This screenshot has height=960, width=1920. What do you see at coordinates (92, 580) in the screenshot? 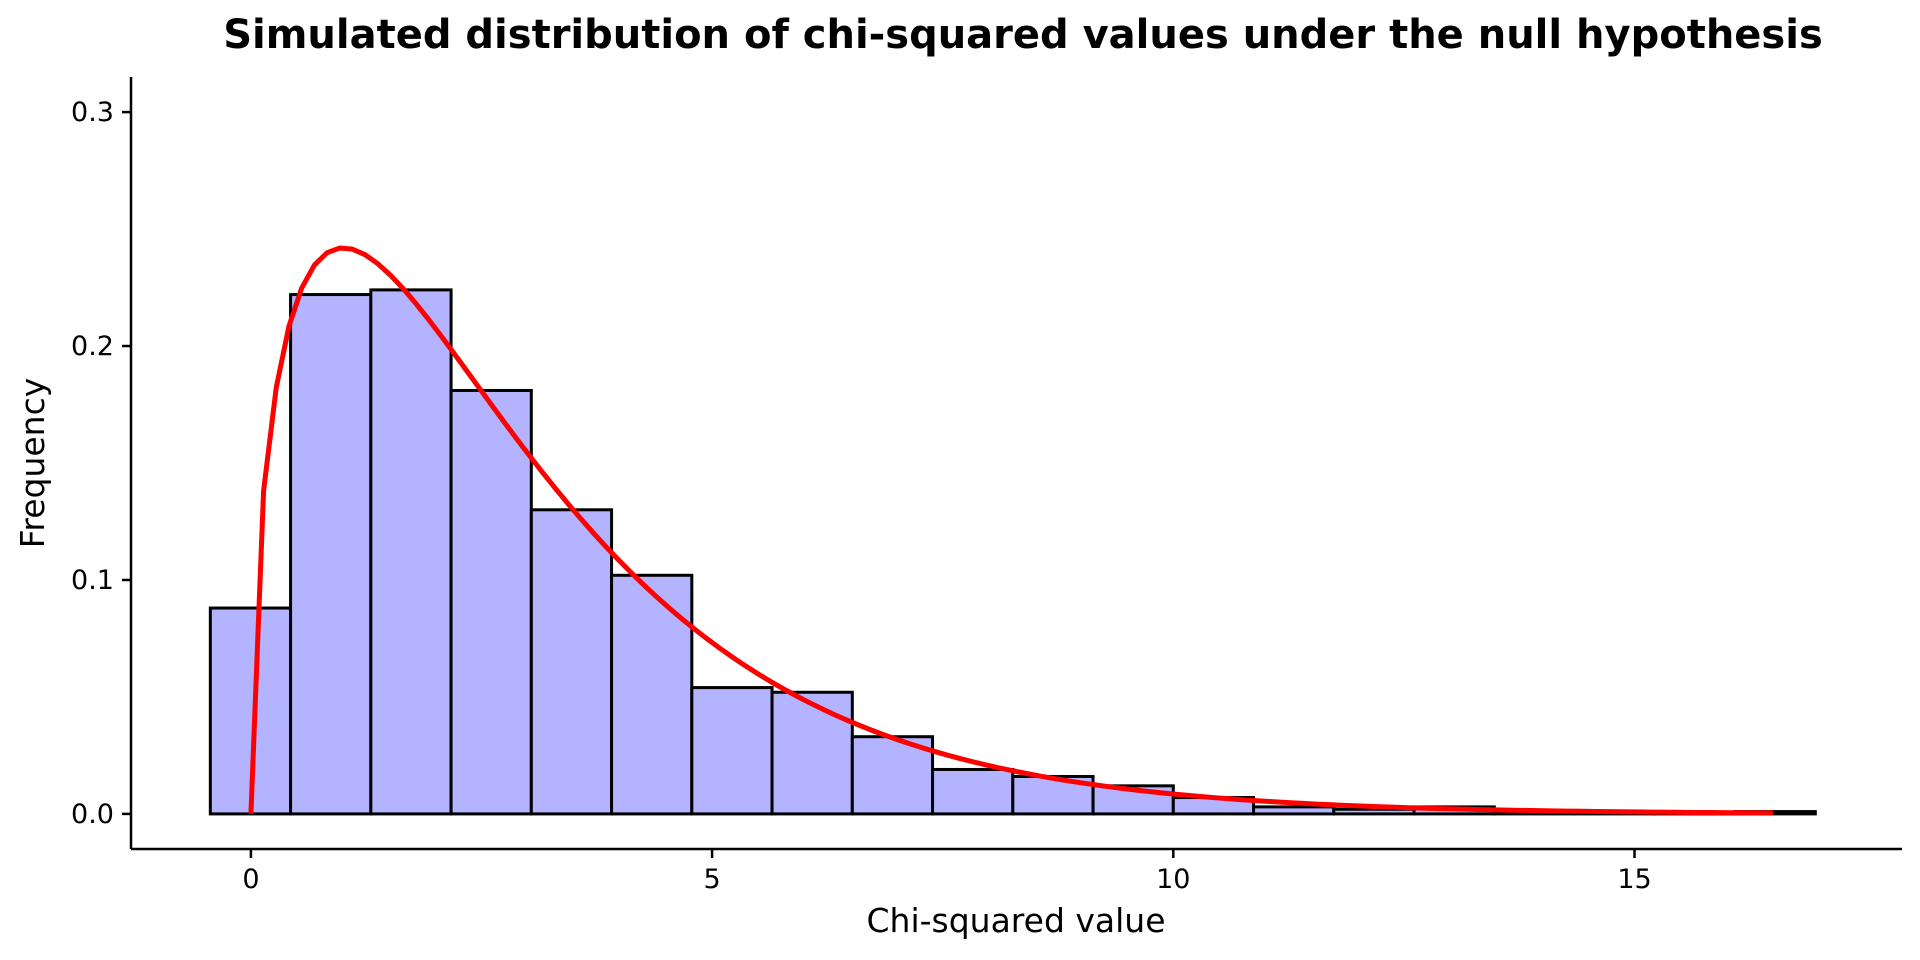
I see `y-tick-label: 0.1` at bounding box center [92, 580].